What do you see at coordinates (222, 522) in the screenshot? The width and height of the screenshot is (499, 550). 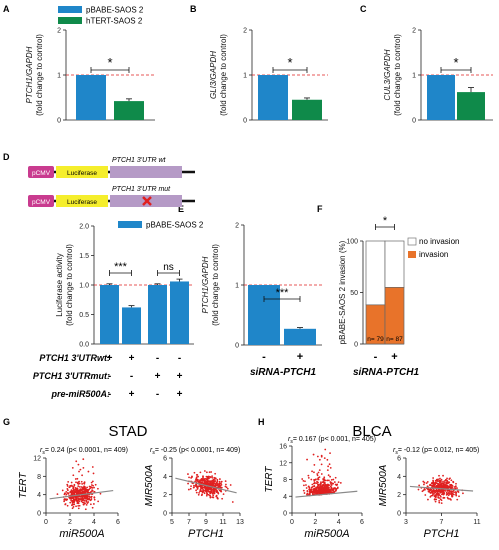 I see `x-tick-label: 11` at bounding box center [222, 522].